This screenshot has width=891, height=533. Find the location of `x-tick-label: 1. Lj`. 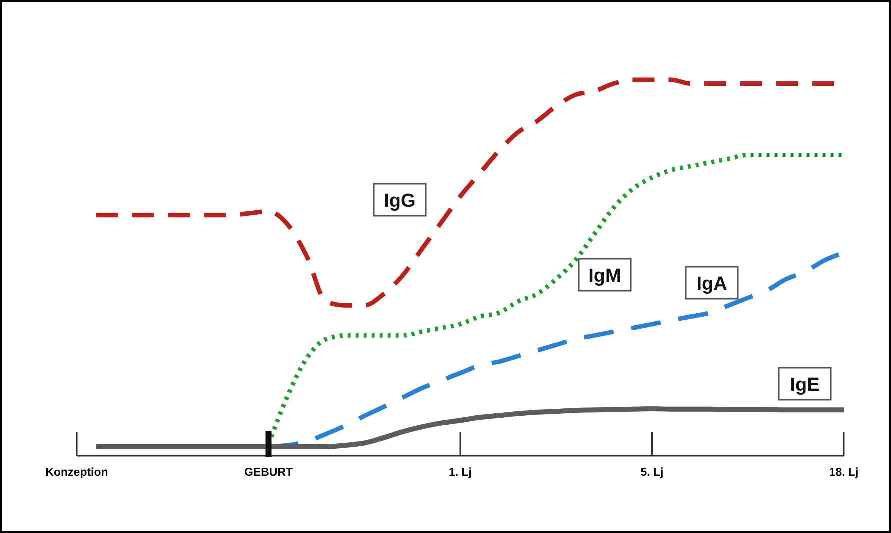

x-tick-label: 1. Lj is located at coordinates (460, 473).